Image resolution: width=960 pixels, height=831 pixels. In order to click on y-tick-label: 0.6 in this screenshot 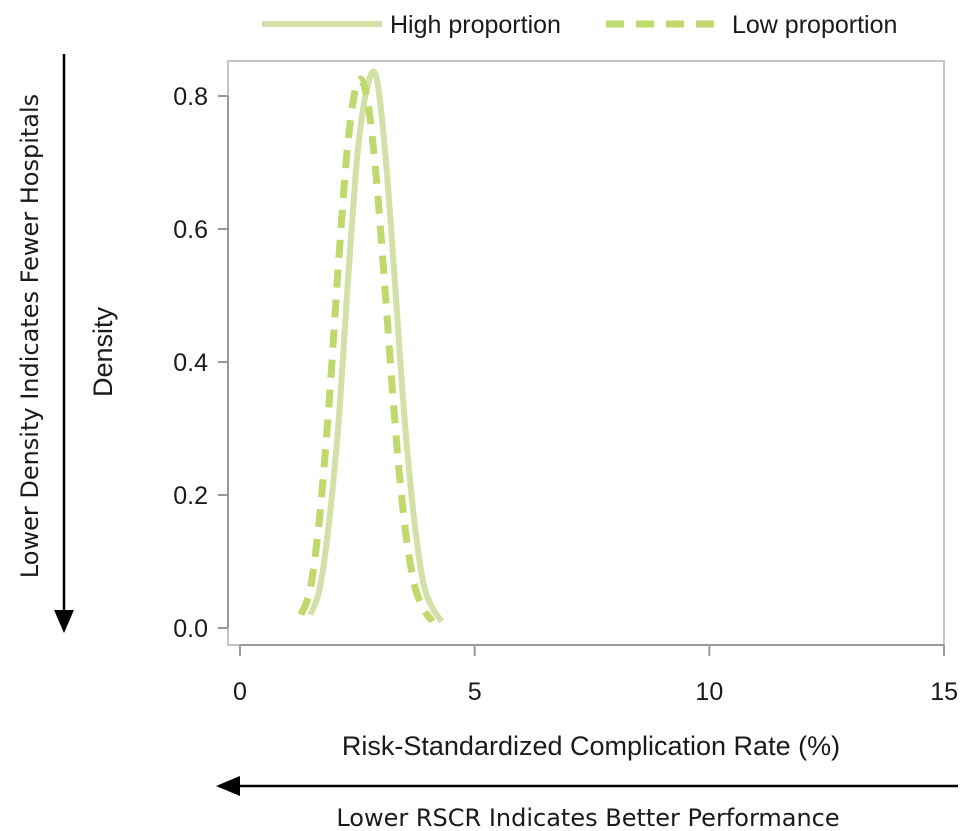, I will do `click(190, 230)`.